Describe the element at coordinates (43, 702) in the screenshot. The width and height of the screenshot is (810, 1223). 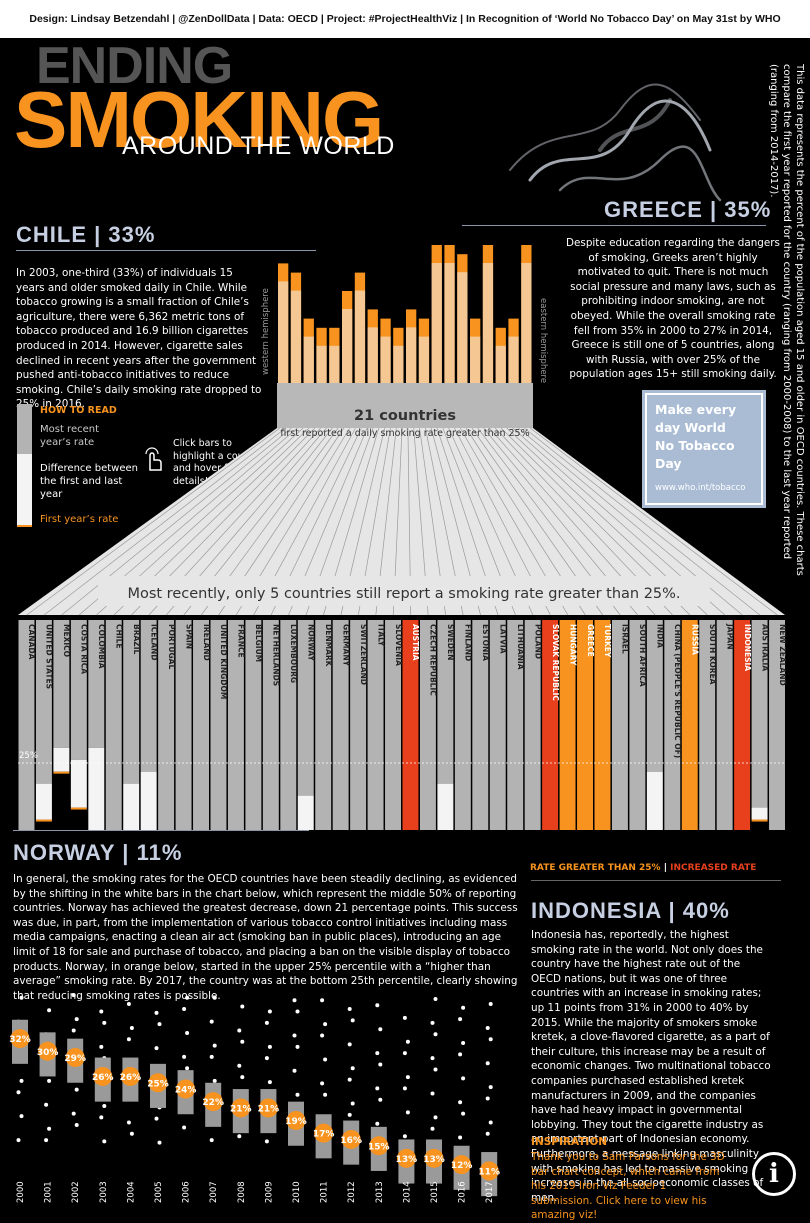
I see `recent-rate-bar-united-states` at that location.